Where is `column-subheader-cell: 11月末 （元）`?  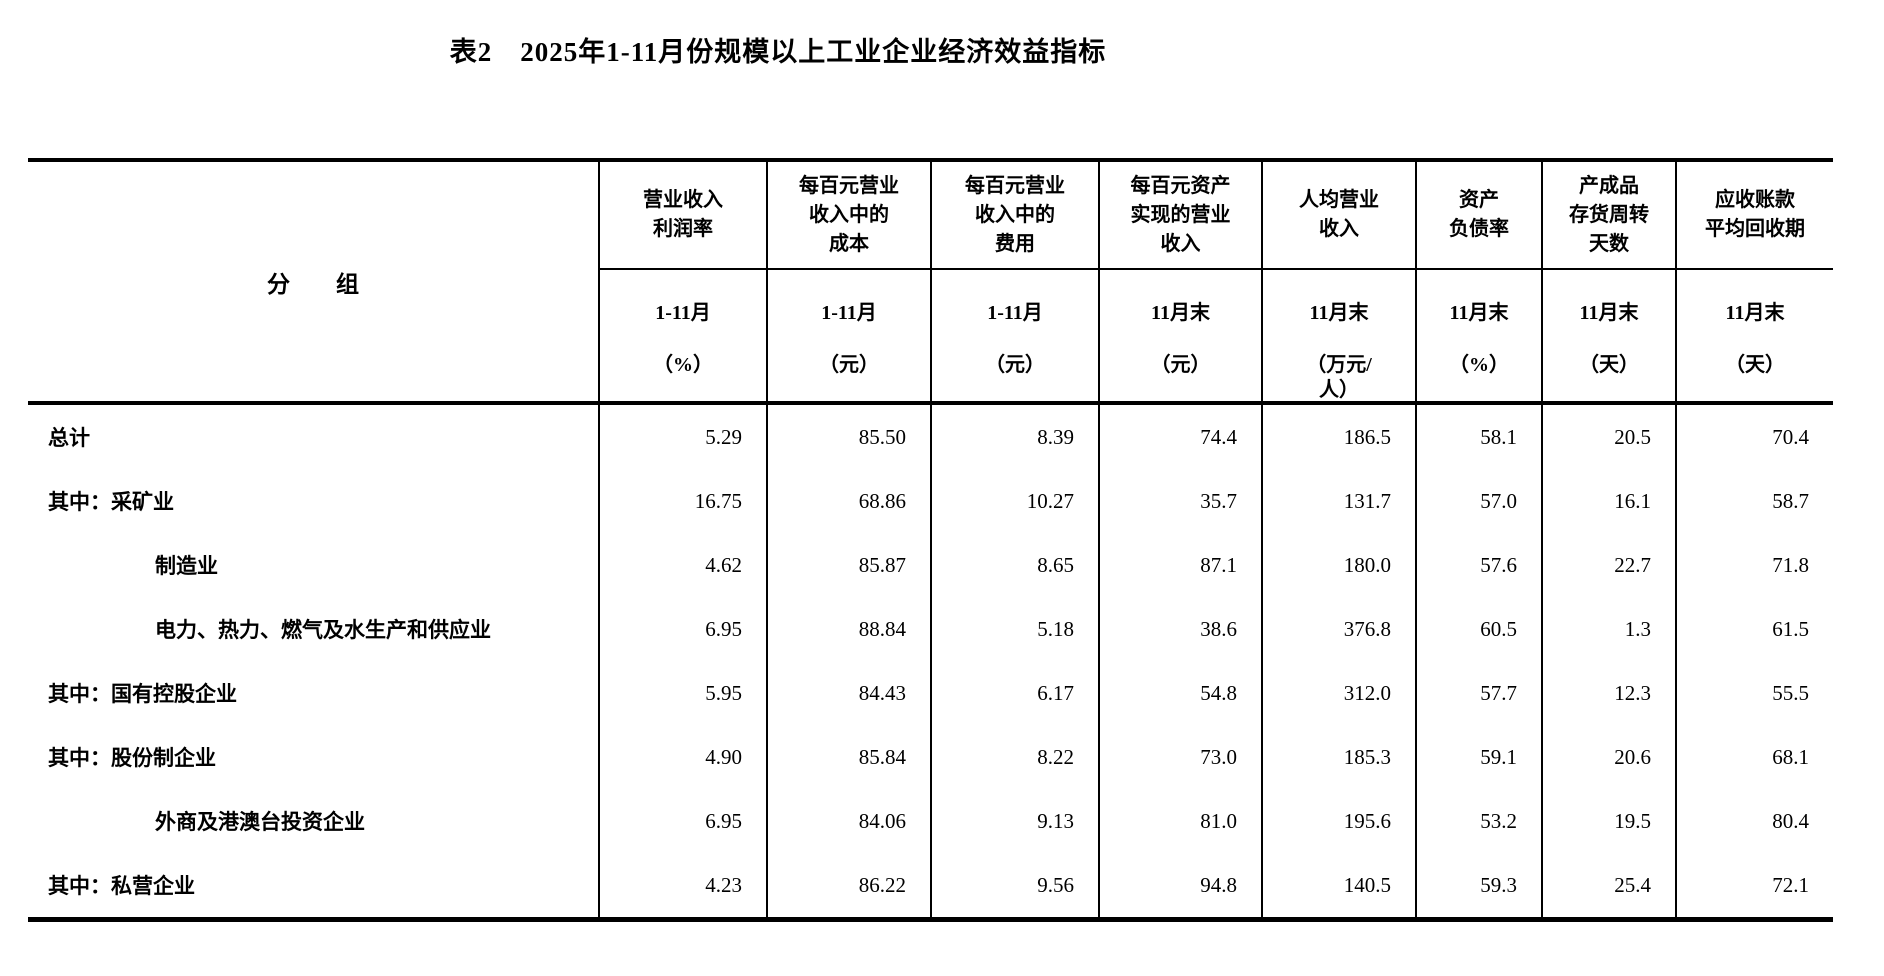
column-subheader-cell: 11月末 （元） is located at coordinates (1181, 337).